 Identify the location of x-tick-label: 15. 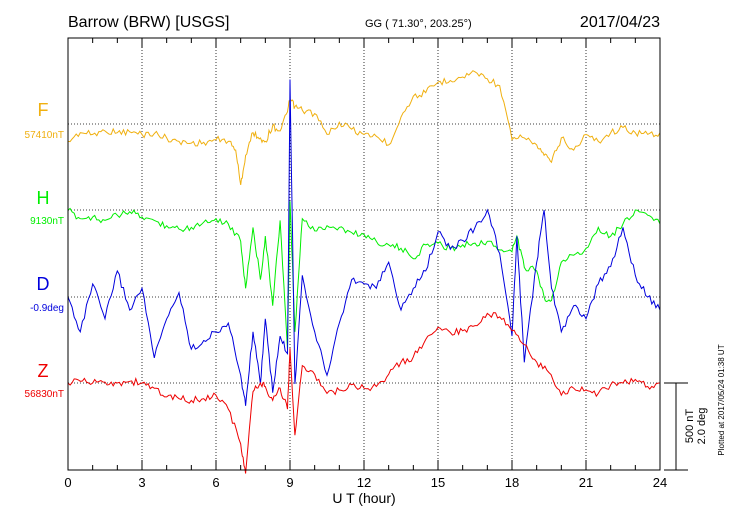
(438, 482).